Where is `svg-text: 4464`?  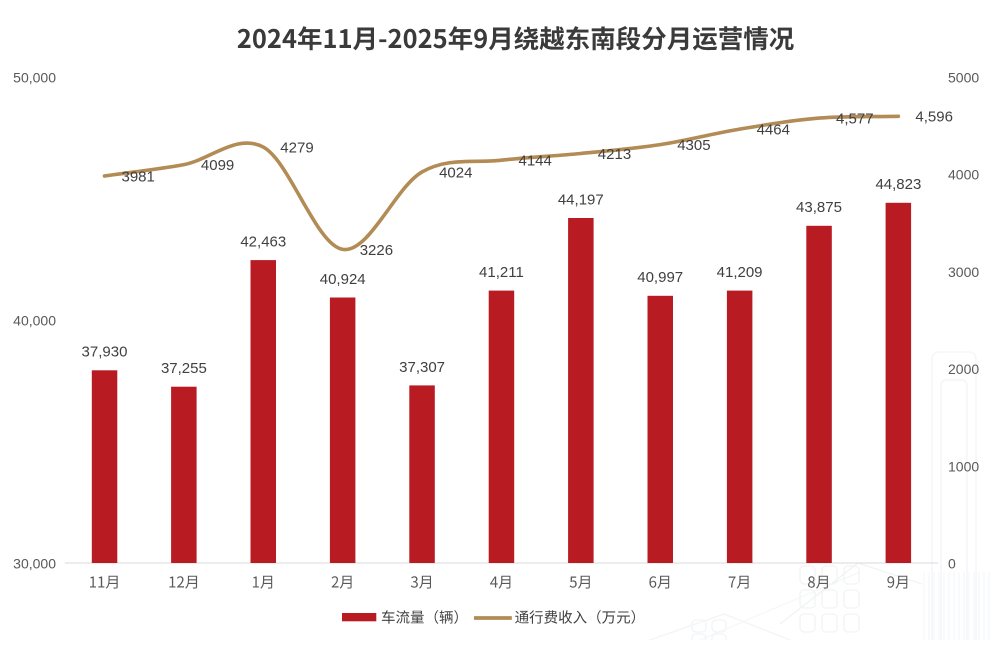
svg-text: 4464 is located at coordinates (773, 130).